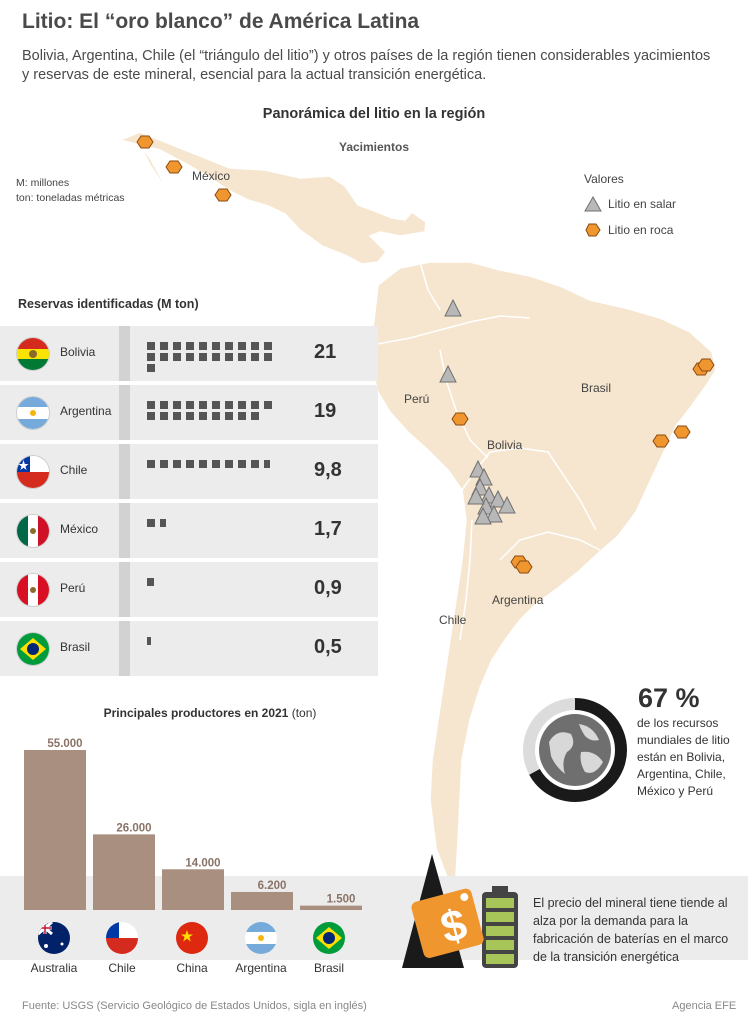  What do you see at coordinates (189, 412) in the screenshot?
I see `reserve-row: Argentina 19` at bounding box center [189, 412].